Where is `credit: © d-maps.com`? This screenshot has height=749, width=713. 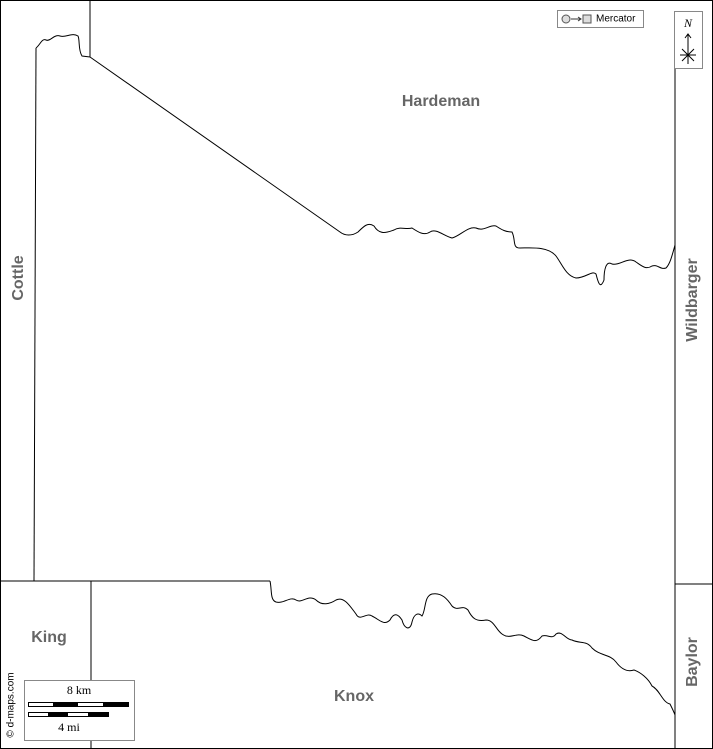 credit: © d-maps.com is located at coordinates (11, 704).